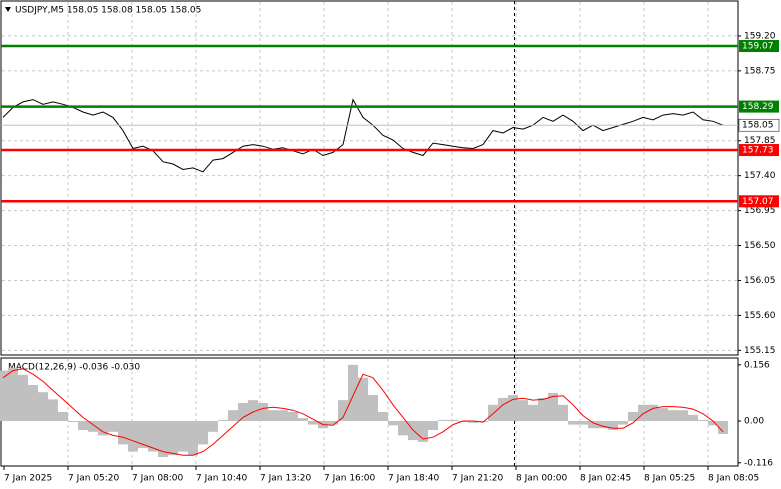 The image size is (781, 489). I want to click on chart-title: USDJPY,M5 158.05 158.08 158.05 158.05, so click(108, 11).